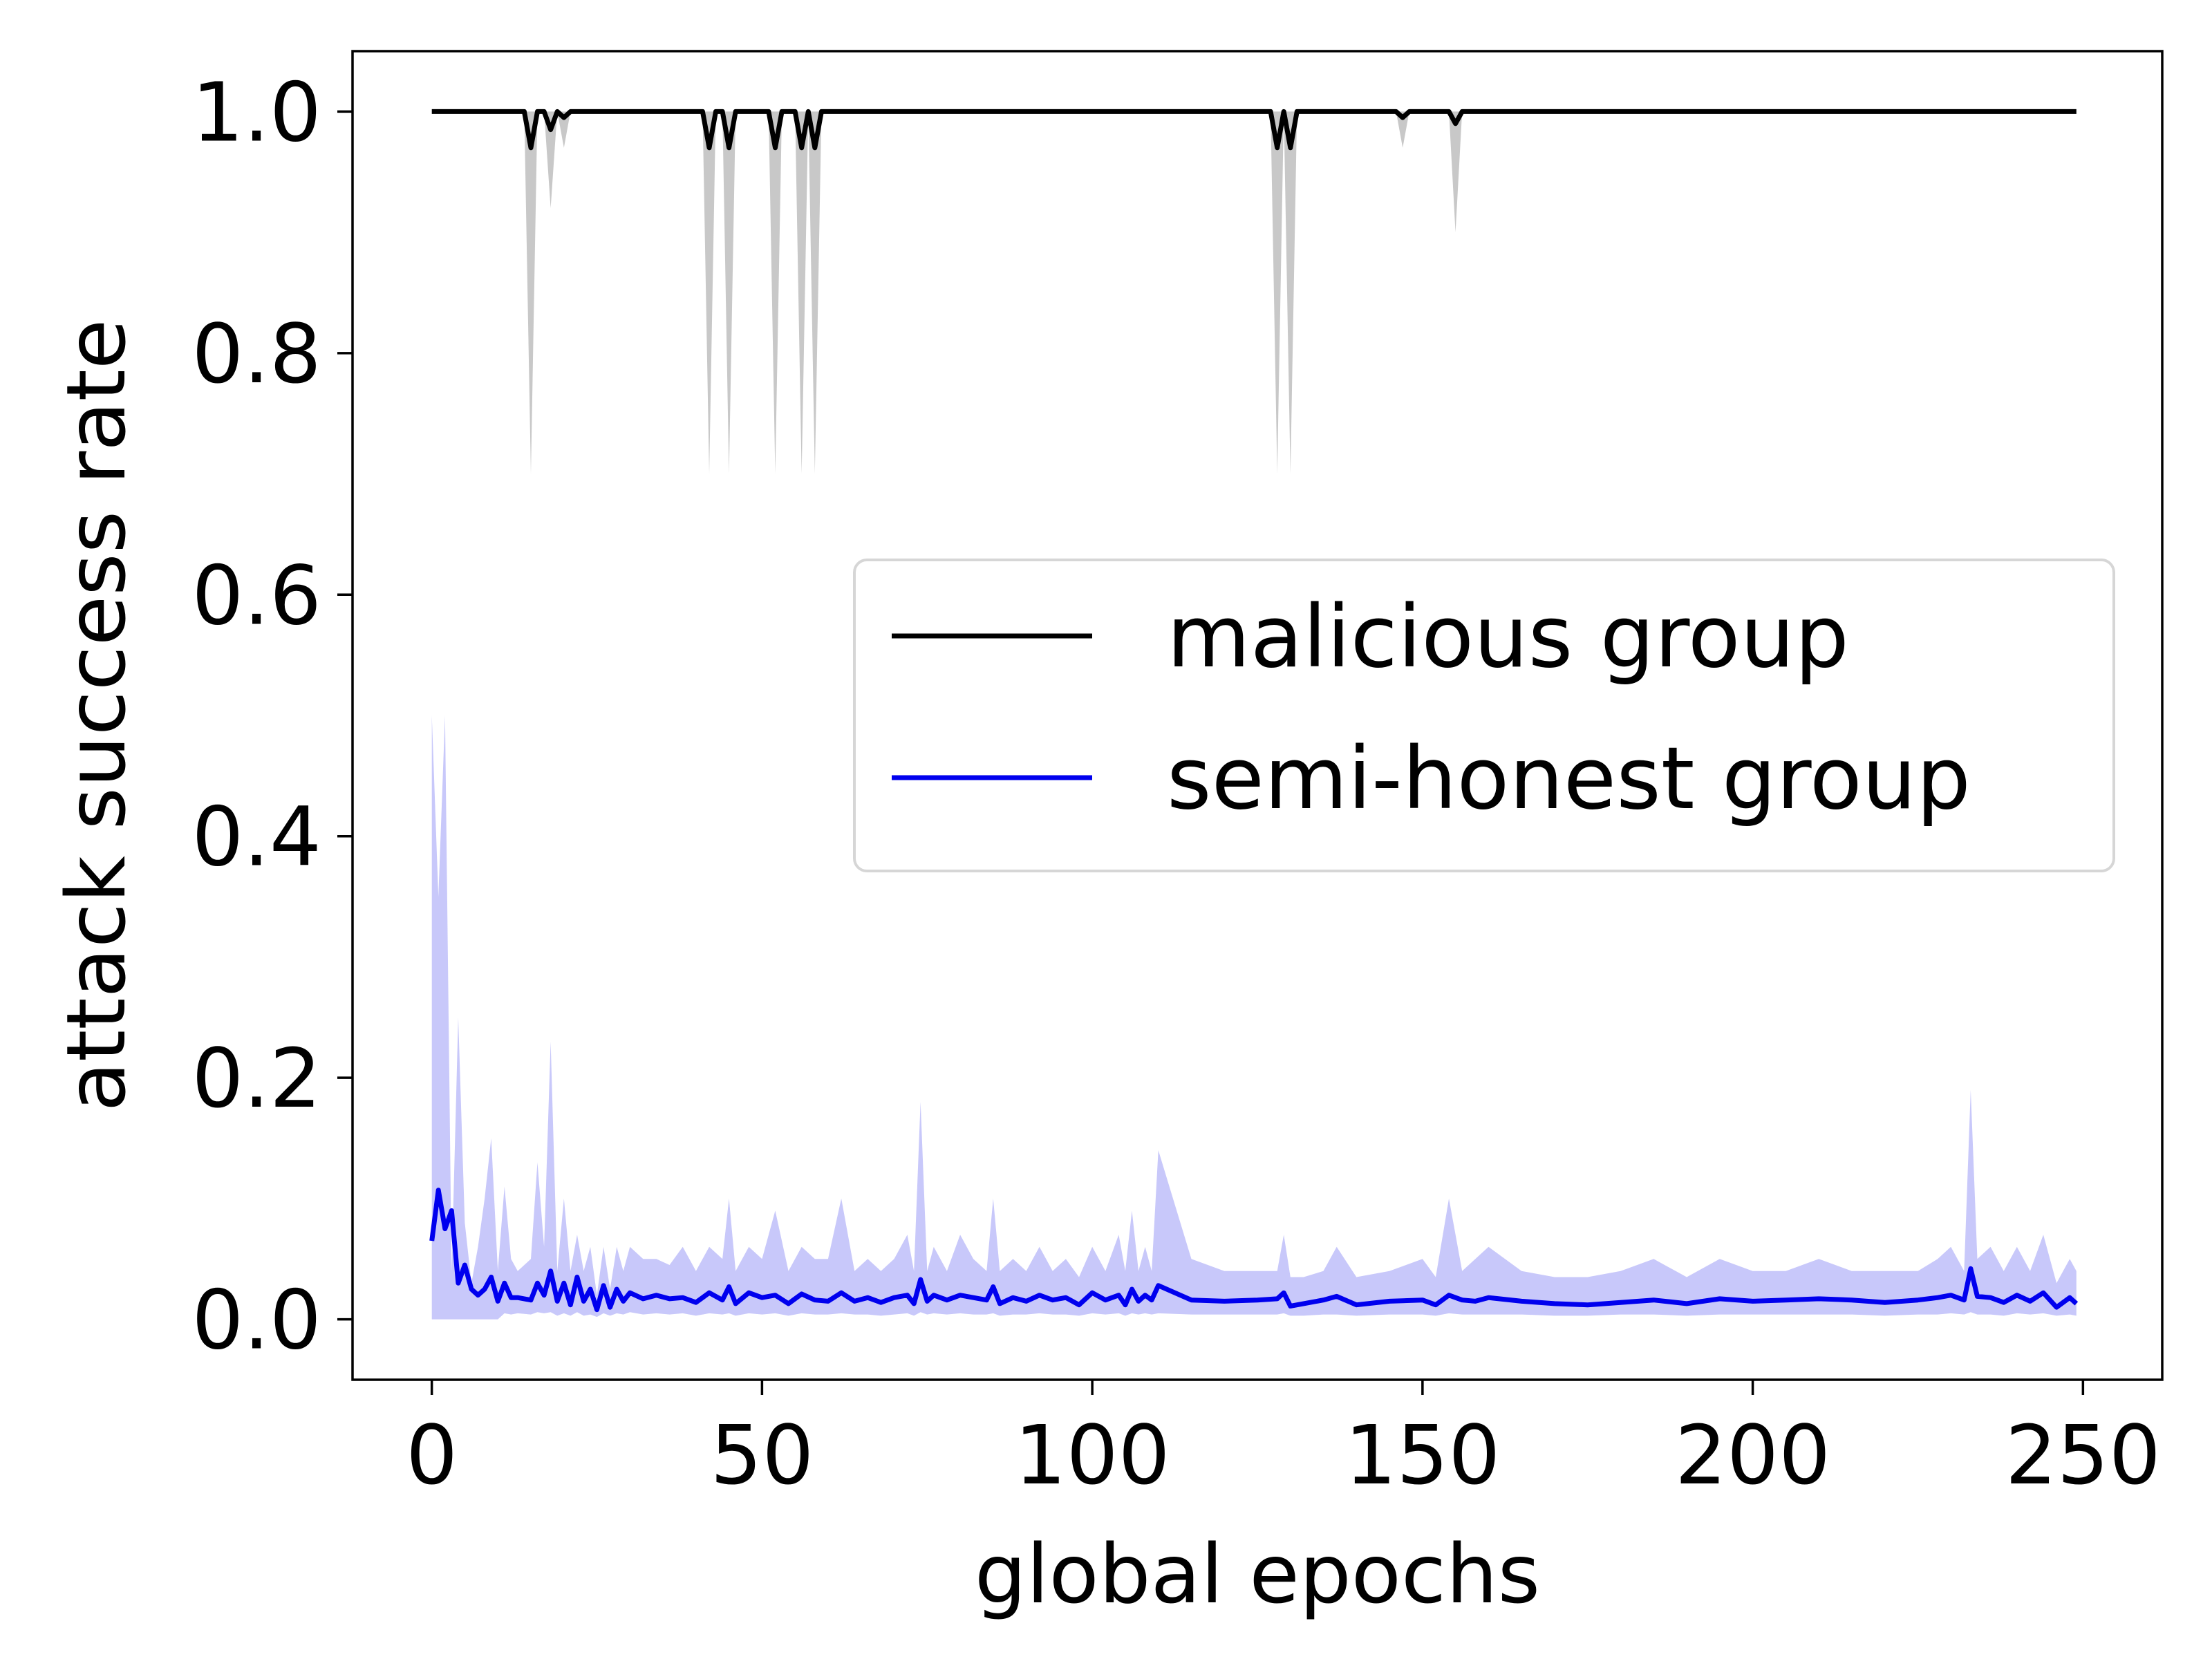 This screenshot has width=2212, height=1659. What do you see at coordinates (1257, 1574) in the screenshot?
I see `x-axis-title: global epochs` at bounding box center [1257, 1574].